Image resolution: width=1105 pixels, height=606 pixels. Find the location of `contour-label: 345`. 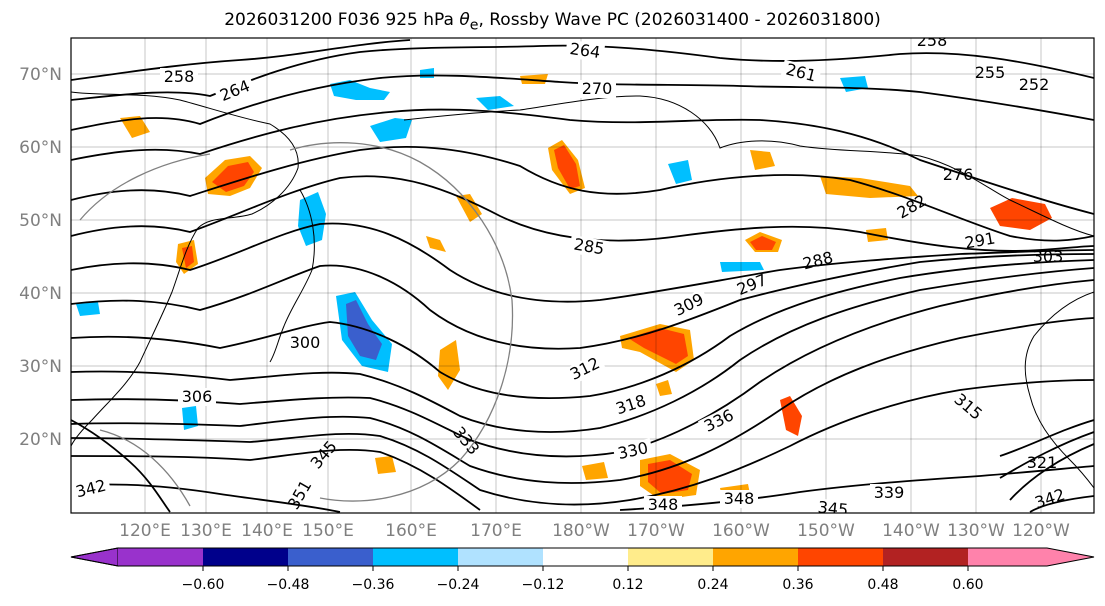

contour-label: 345 is located at coordinates (833, 508).